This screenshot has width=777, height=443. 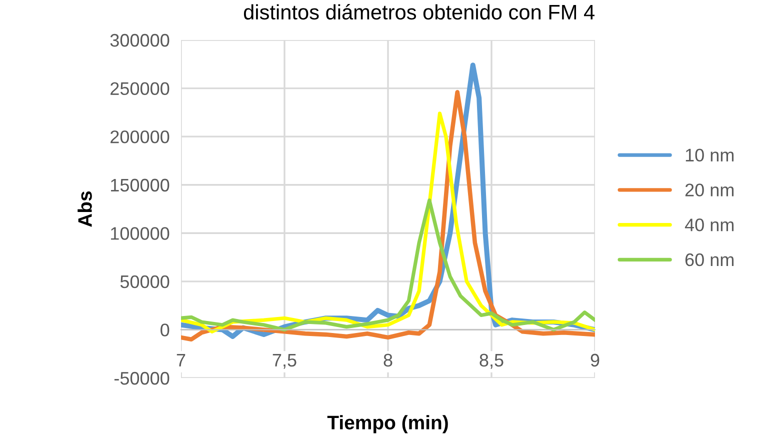 I want to click on chart-title: distintos diámetros obtenido con FM 4, so click(x=419, y=12).